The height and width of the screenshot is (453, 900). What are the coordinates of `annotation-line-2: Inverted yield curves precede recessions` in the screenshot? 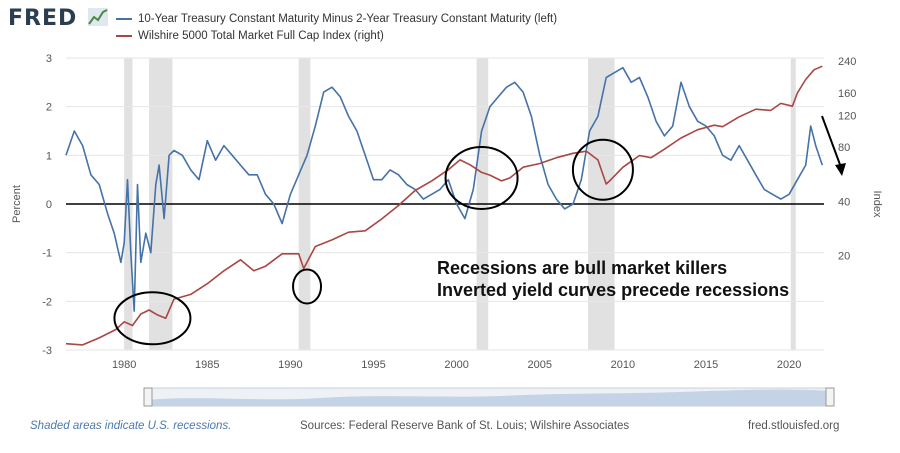 It's located at (613, 290).